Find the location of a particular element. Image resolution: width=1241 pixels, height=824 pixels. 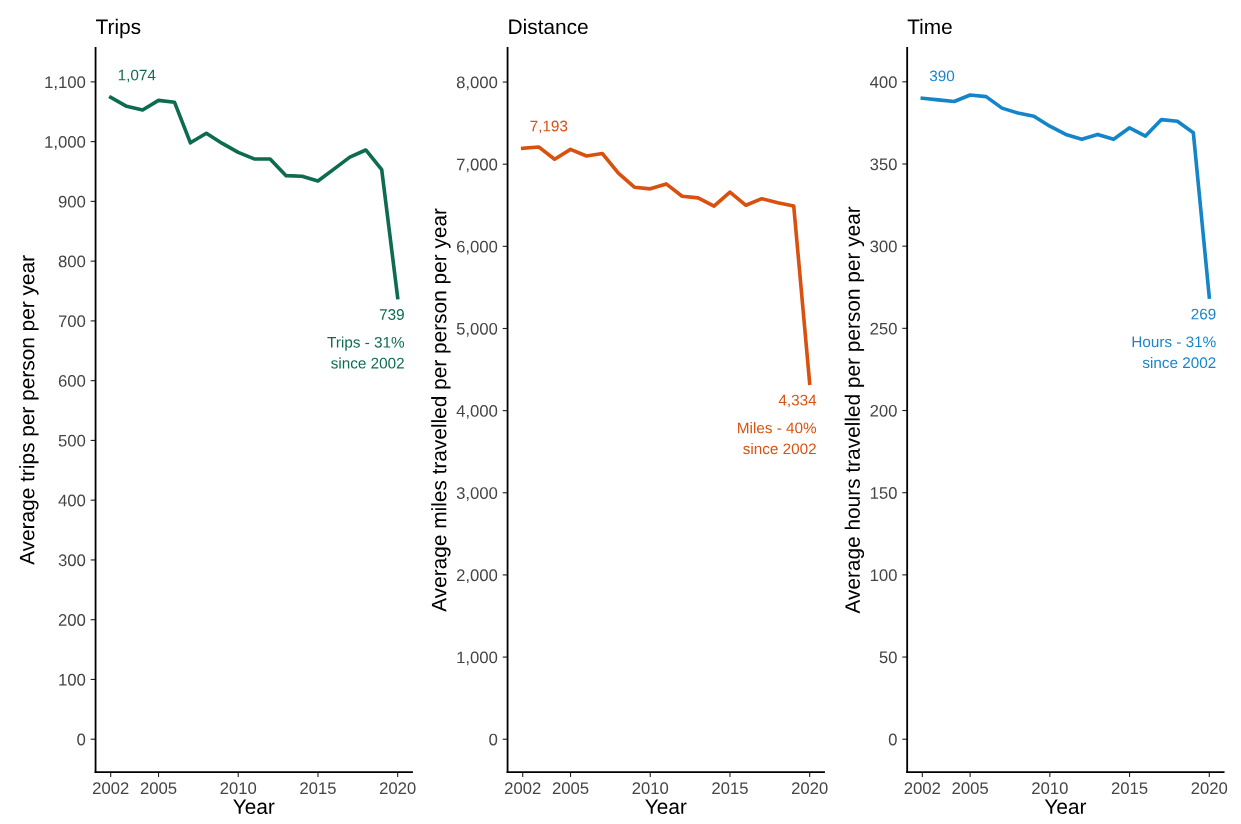

y-tick-label: 500 is located at coordinates (72, 440).